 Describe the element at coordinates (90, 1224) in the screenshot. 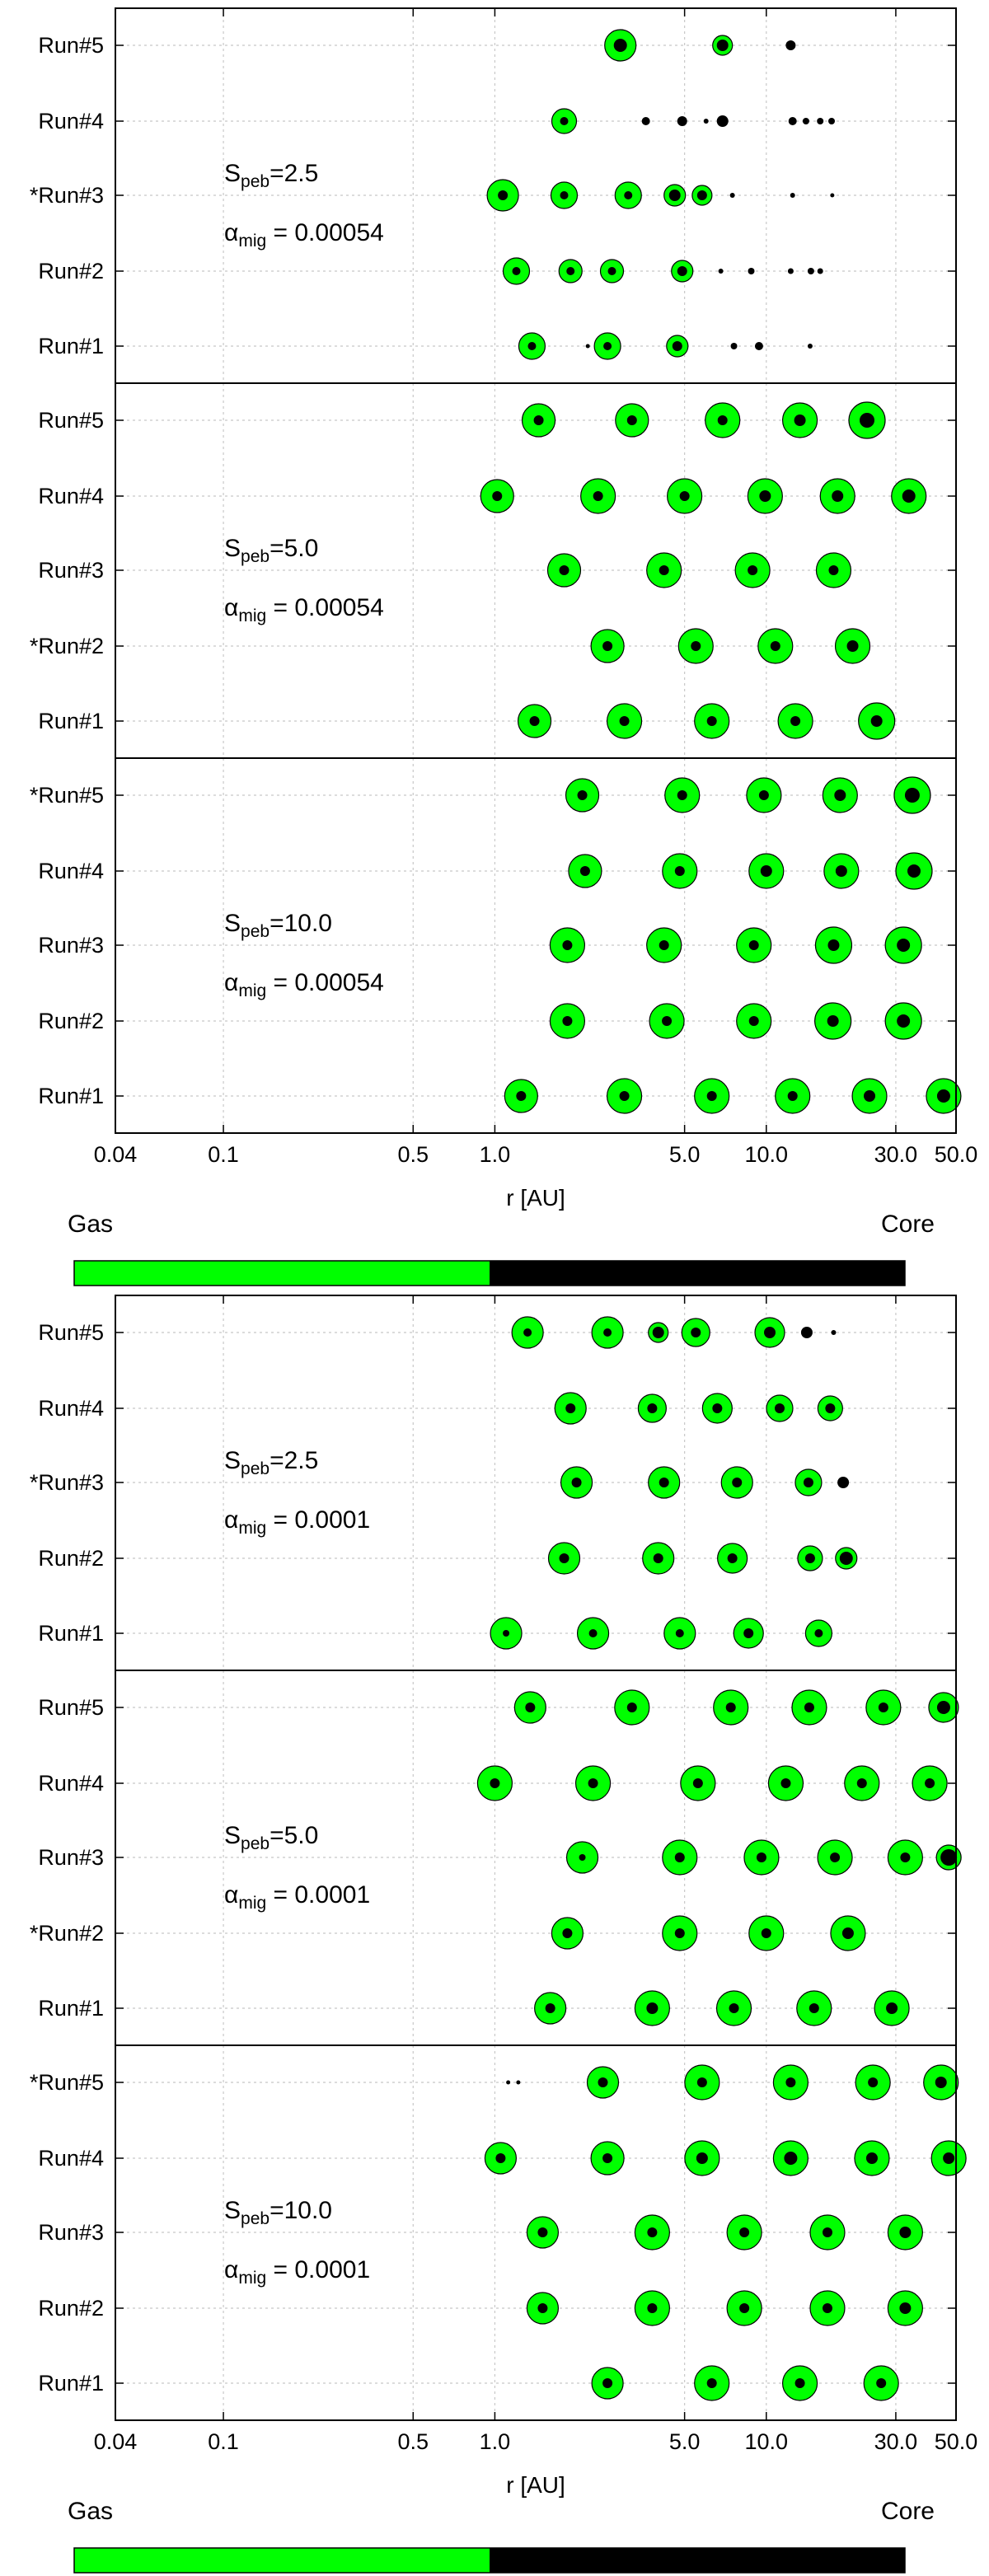

I see `colorbar-gas-label: Gas` at that location.